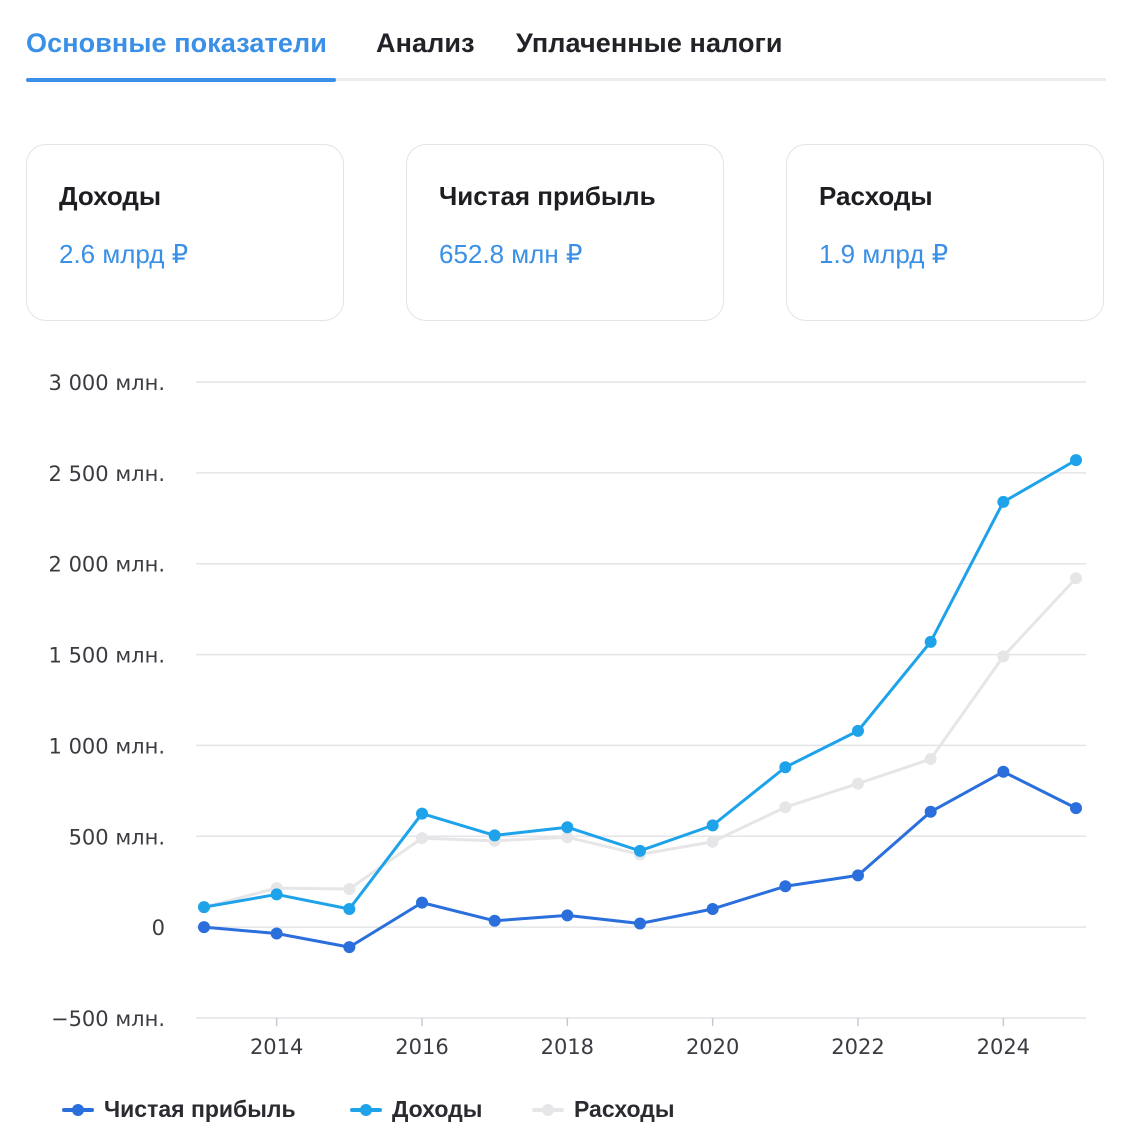 This screenshot has width=1140, height=1140. What do you see at coordinates (511, 254) in the screenshot?
I see `card-net-profit-value: 652.8 млн ₽` at bounding box center [511, 254].